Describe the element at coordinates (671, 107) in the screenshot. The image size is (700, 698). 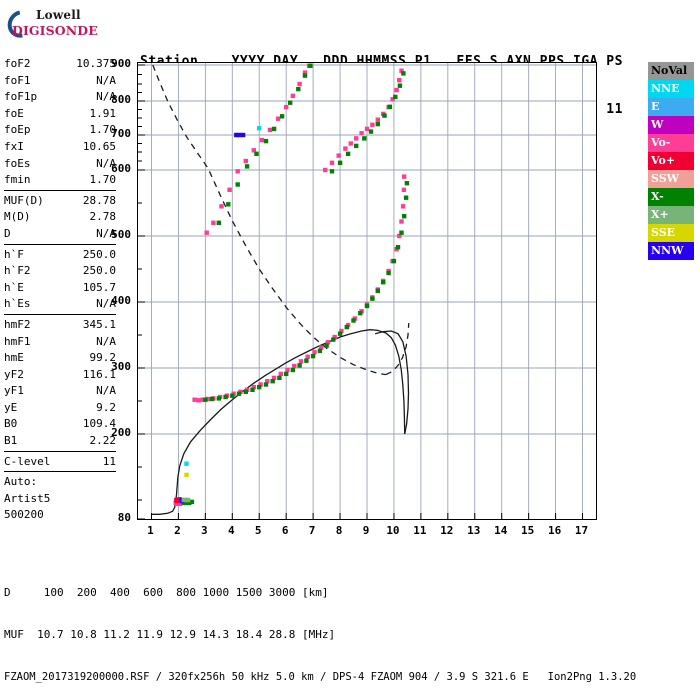
I see `legend-item-e: E` at that location.